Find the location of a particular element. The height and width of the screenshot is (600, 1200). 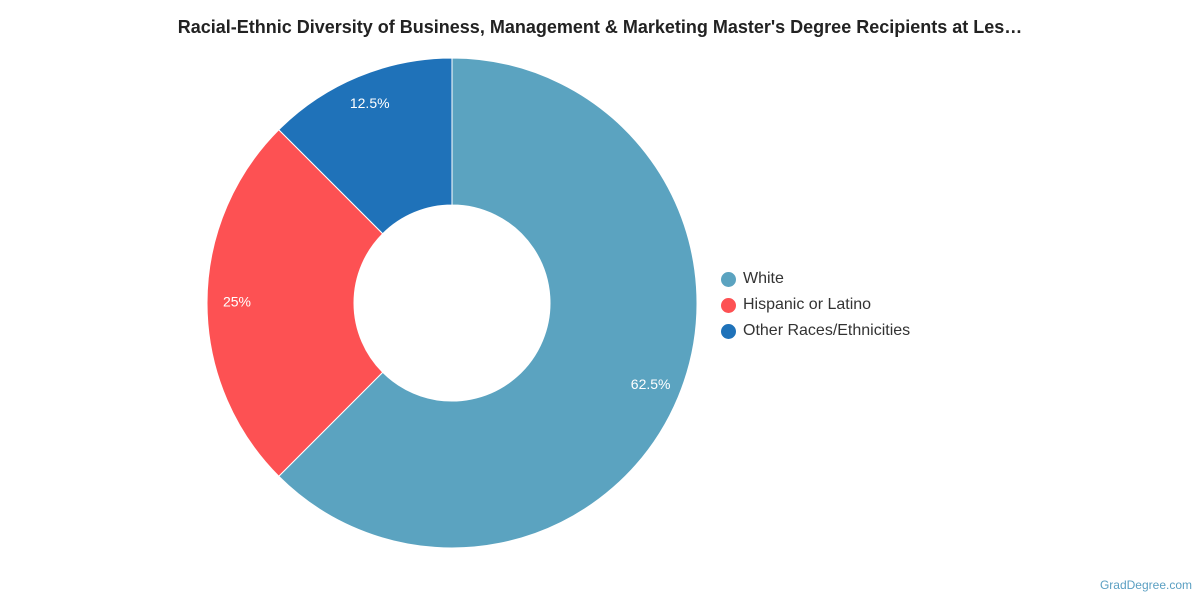

legend-item-other-races-ethnicities: Other Races/Ethnicities is located at coordinates (815, 331).